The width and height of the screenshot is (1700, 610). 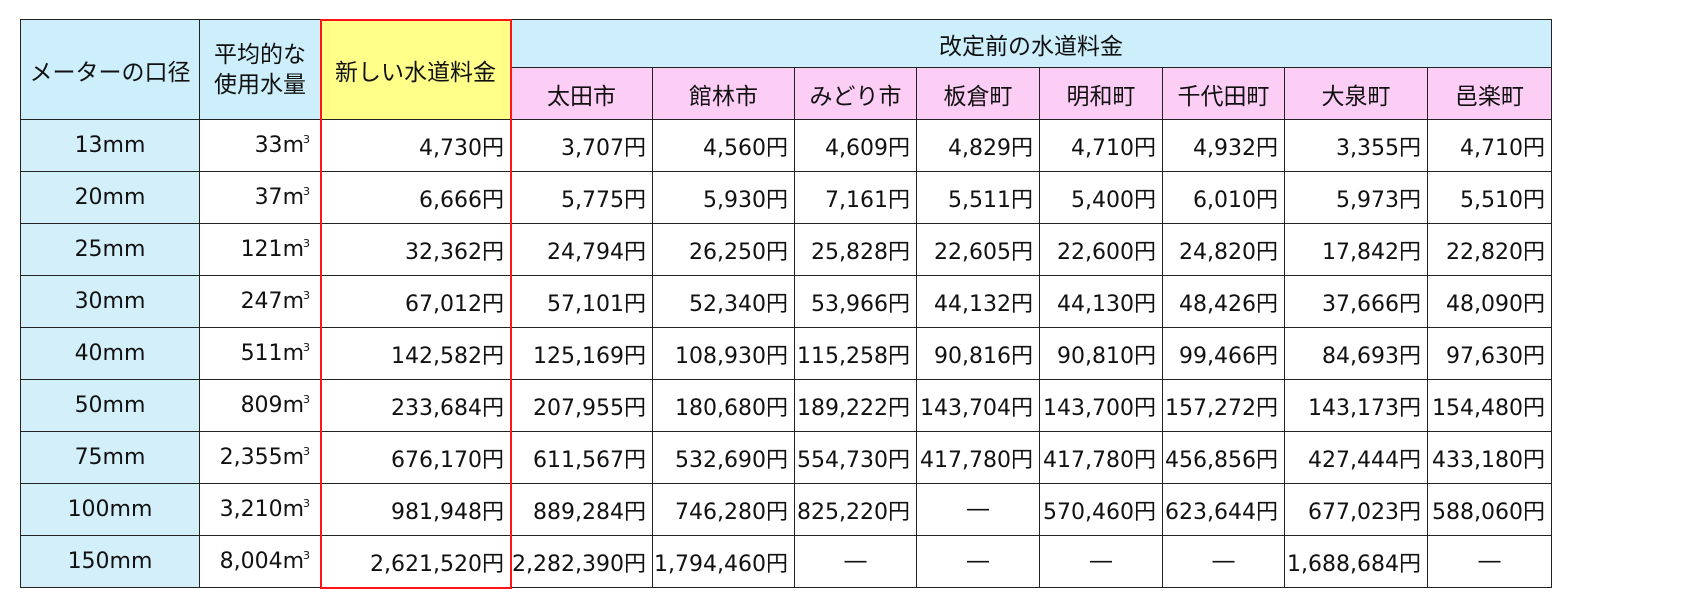 What do you see at coordinates (1489, 145) in the screenshot?
I see `old-fee-cell: 4,710円` at bounding box center [1489, 145].